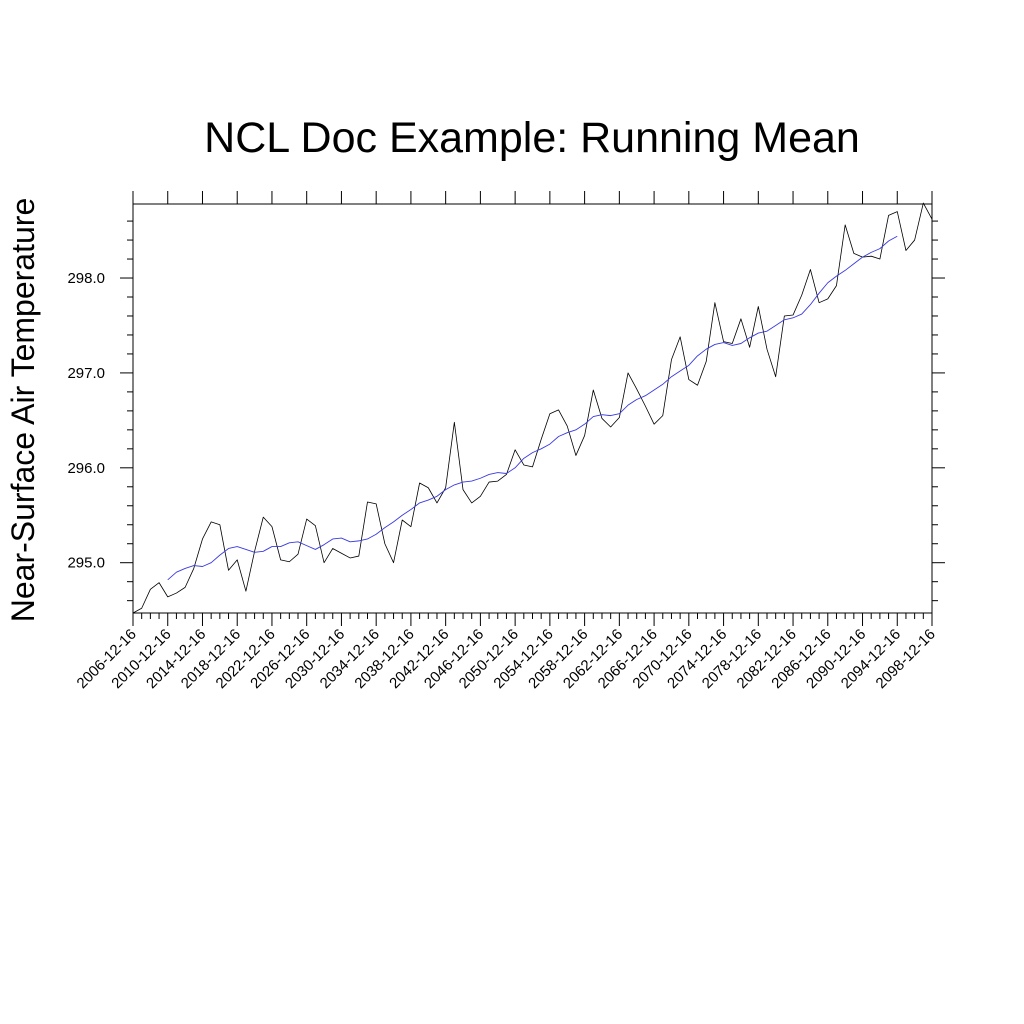  What do you see at coordinates (86, 373) in the screenshot?
I see `y-tick-label: 297.0` at bounding box center [86, 373].